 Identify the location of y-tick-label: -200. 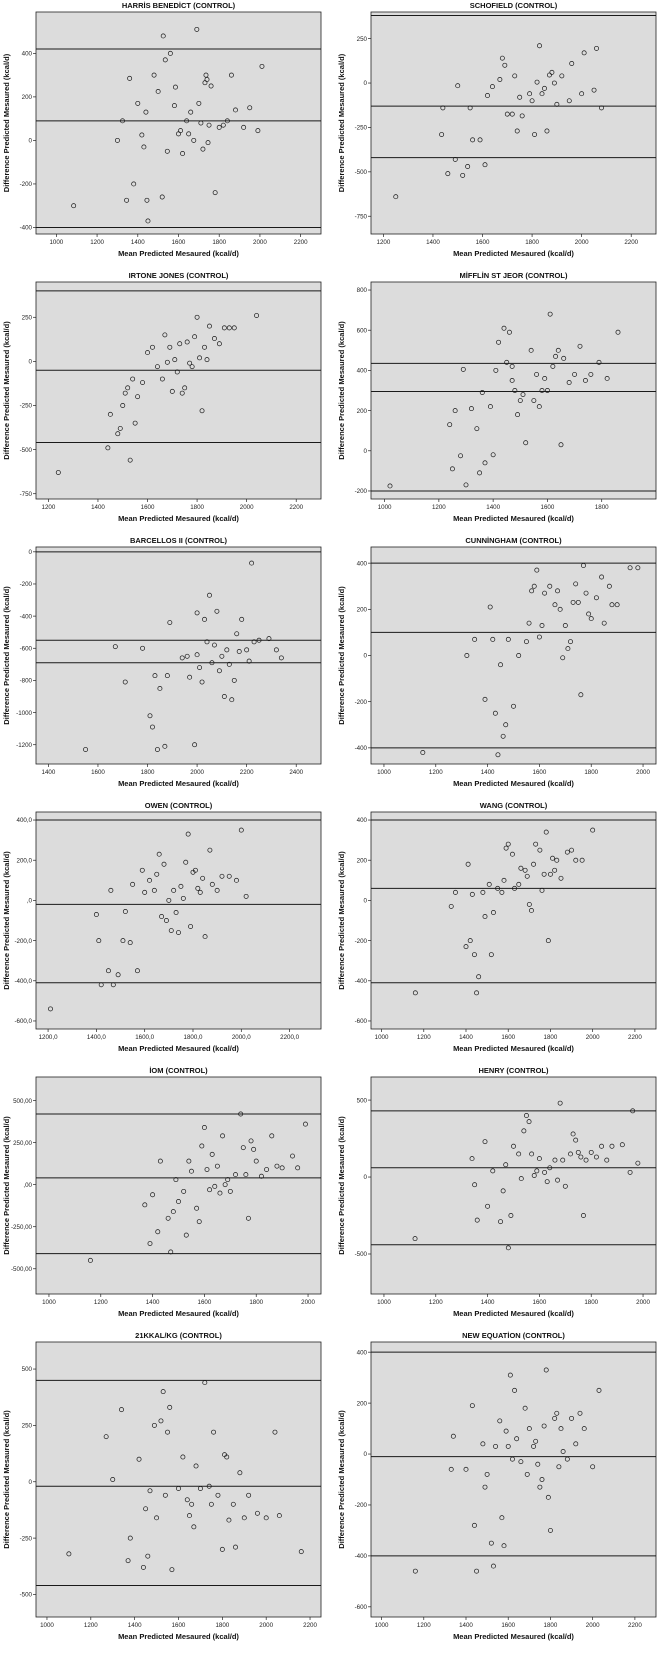
(361, 941).